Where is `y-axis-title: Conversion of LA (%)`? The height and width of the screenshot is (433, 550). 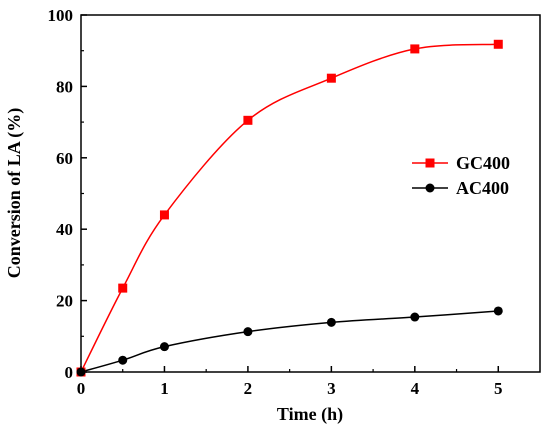
y-axis-title: Conversion of LA (%) is located at coordinates (14, 193).